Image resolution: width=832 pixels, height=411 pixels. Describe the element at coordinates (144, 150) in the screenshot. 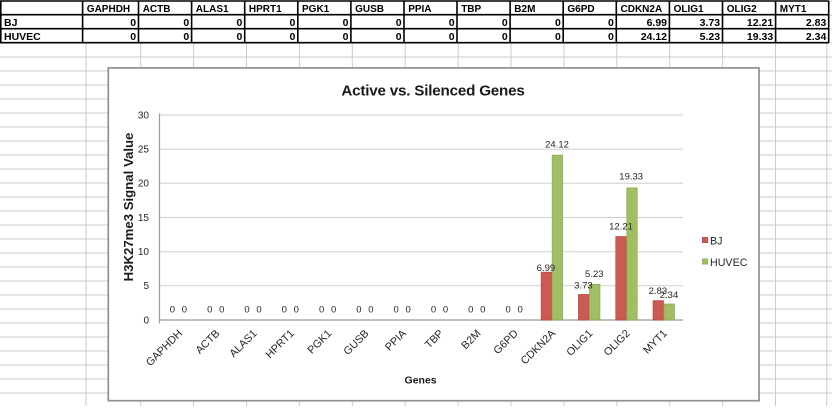

I see `svg-text: 25` at that location.